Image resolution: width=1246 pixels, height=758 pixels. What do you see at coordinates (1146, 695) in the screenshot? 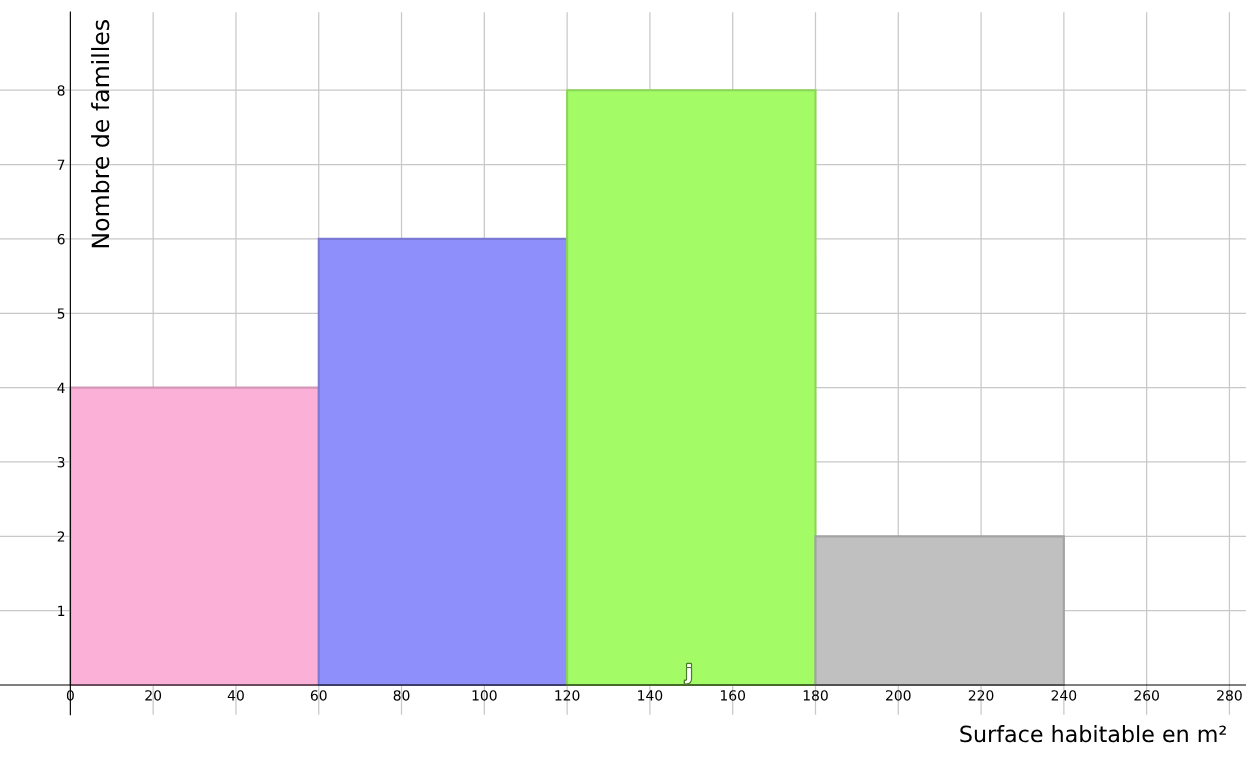
I see `x-tick-label: 260` at bounding box center [1146, 695].